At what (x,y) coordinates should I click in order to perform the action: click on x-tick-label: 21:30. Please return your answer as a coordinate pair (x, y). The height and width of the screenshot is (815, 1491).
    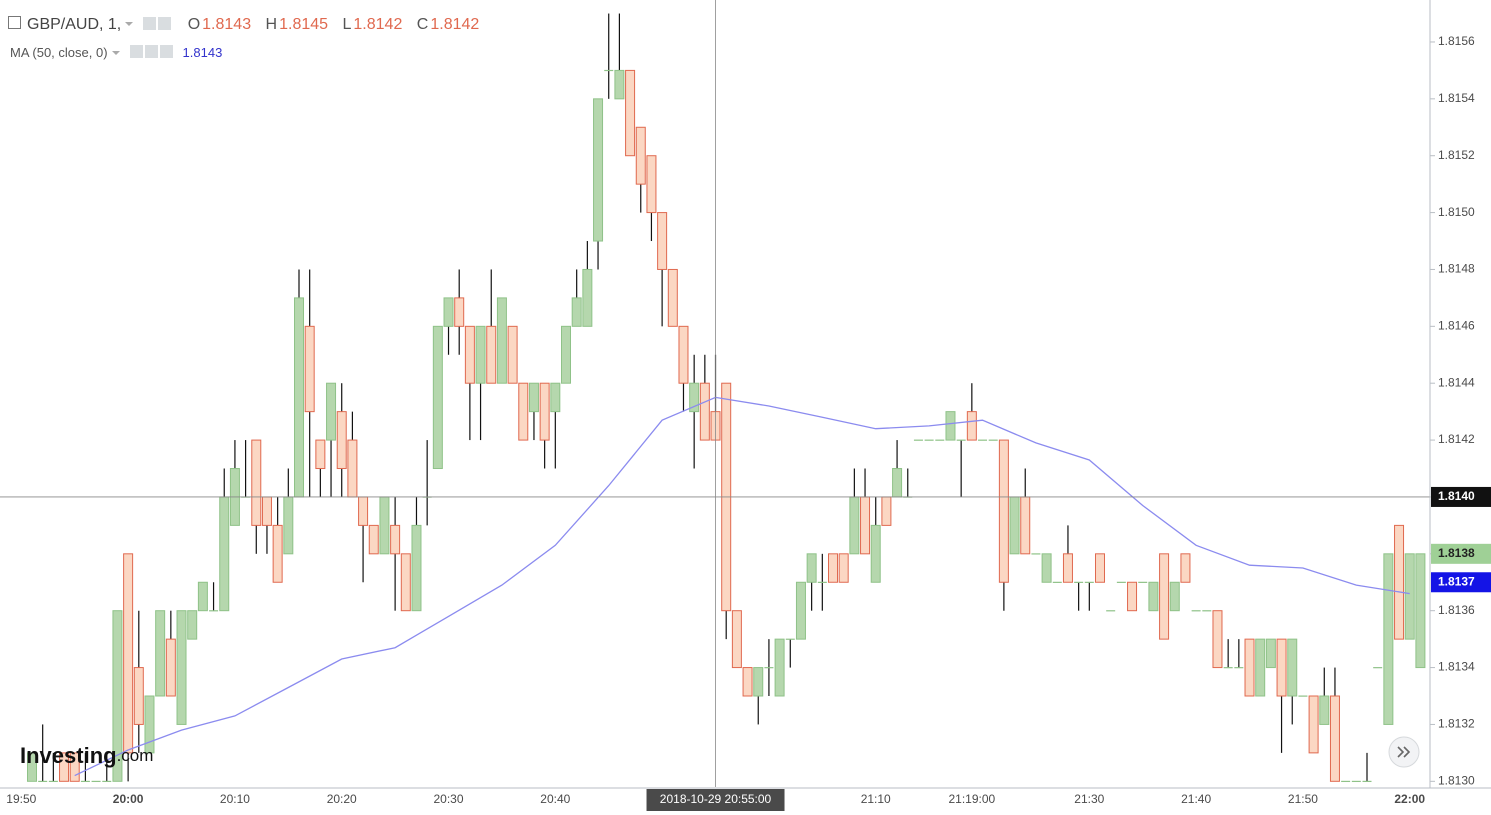
    Looking at the image, I should click on (1089, 799).